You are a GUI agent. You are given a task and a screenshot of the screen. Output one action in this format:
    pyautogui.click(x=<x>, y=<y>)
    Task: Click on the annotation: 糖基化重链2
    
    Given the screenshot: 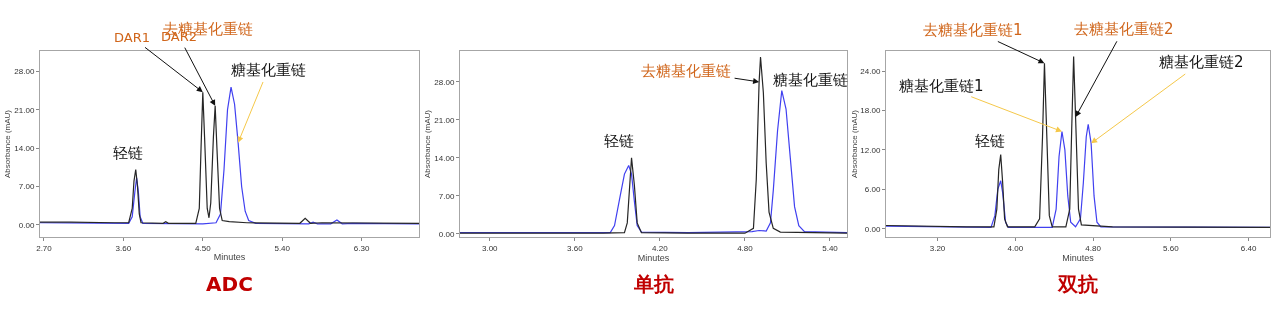 What is the action you would take?
    pyautogui.click(x=1201, y=62)
    